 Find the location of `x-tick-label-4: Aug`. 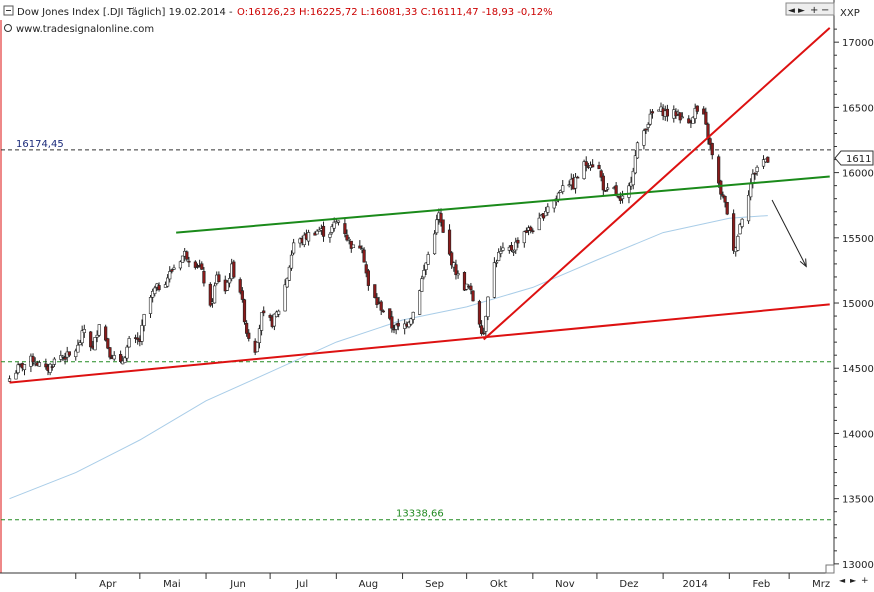

x-tick-label-4: Aug is located at coordinates (369, 584).